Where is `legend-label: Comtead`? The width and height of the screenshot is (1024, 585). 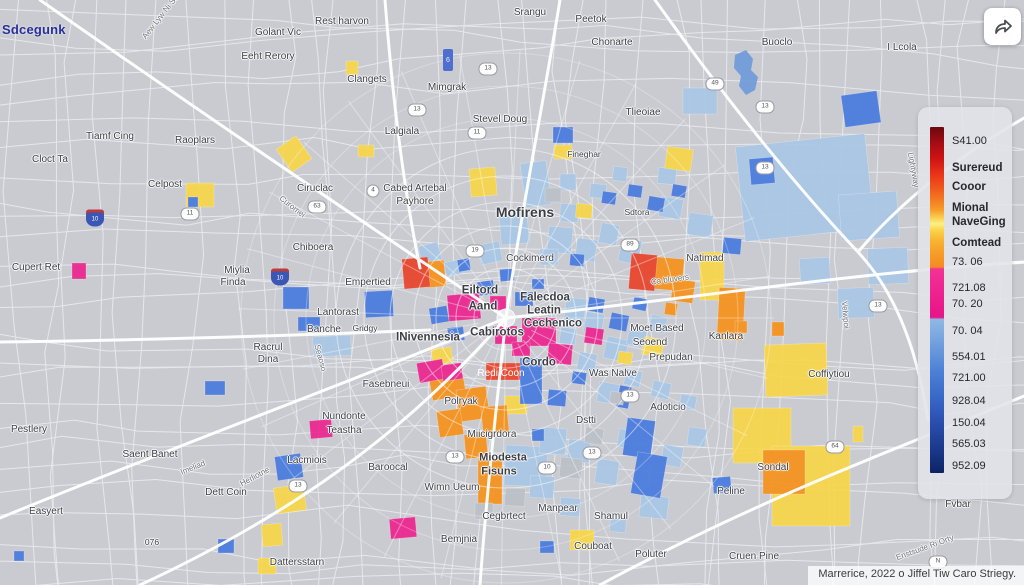
legend-label: Comtead is located at coordinates (977, 243).